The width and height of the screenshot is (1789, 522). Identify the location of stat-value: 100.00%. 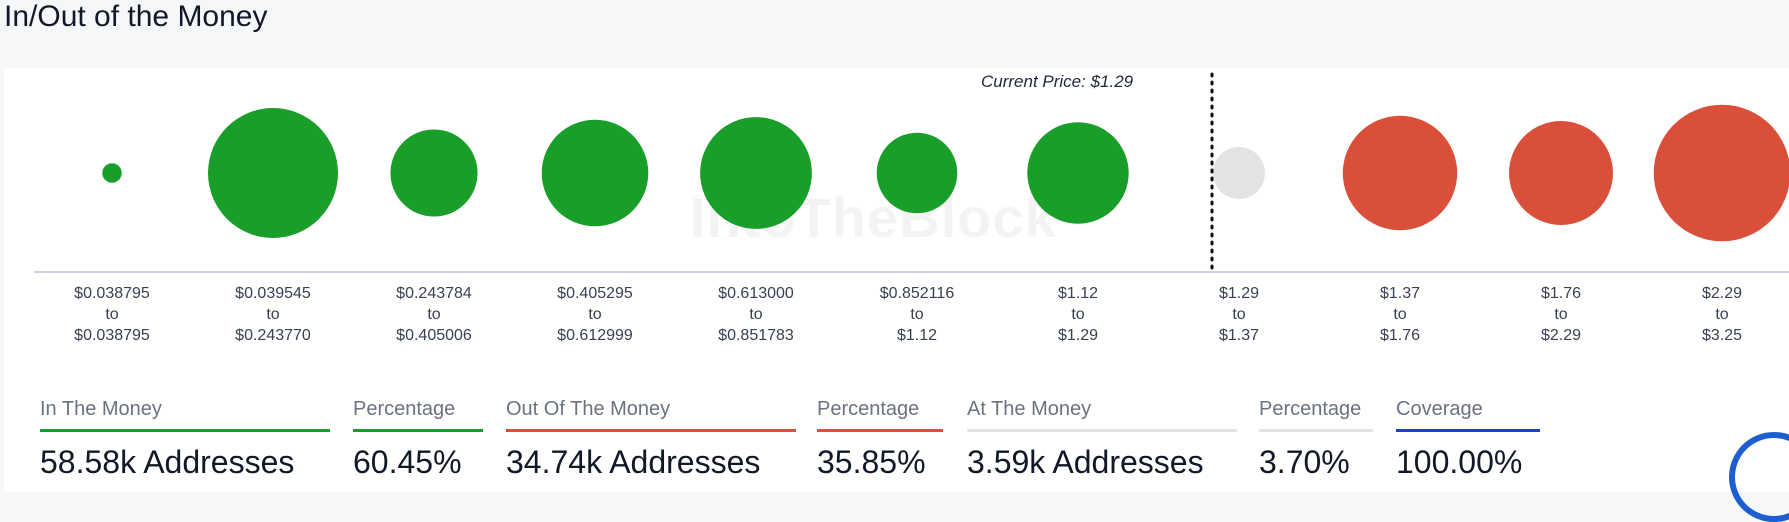
(1459, 462).